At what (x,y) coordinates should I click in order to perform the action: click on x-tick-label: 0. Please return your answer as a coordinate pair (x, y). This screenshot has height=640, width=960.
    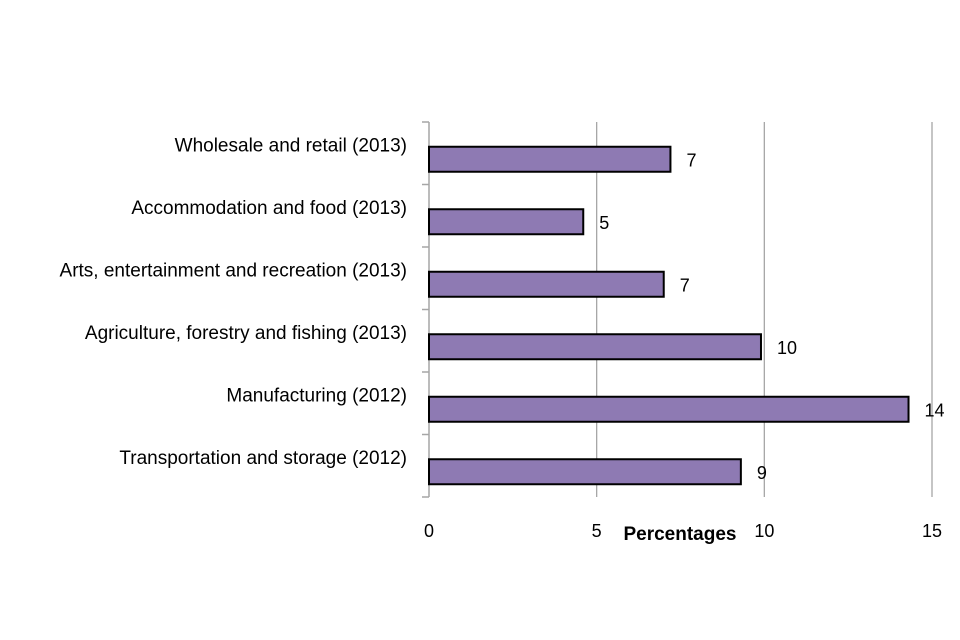
    Looking at the image, I should click on (429, 531).